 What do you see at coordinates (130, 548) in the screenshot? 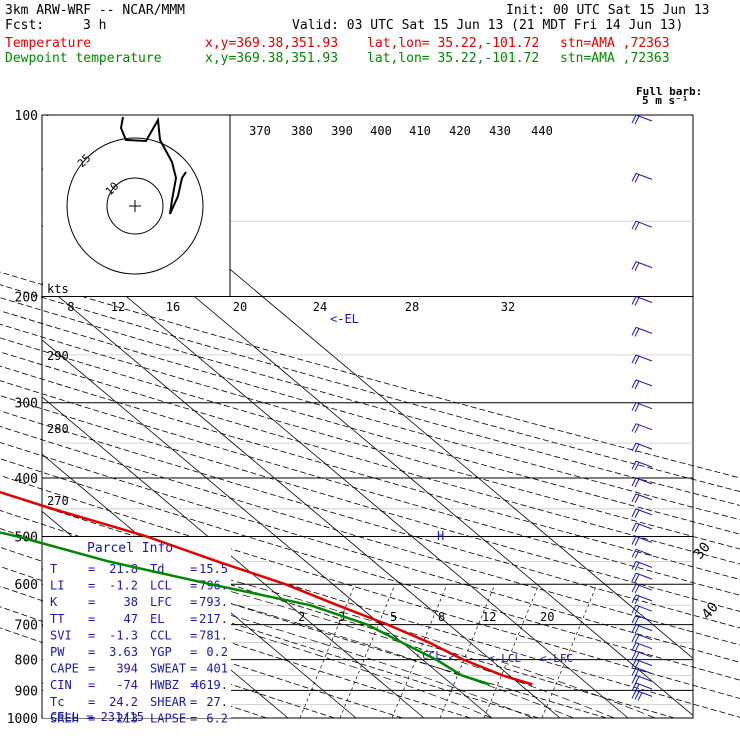
I see `parcel-info-title: Parcel Info` at bounding box center [130, 548].